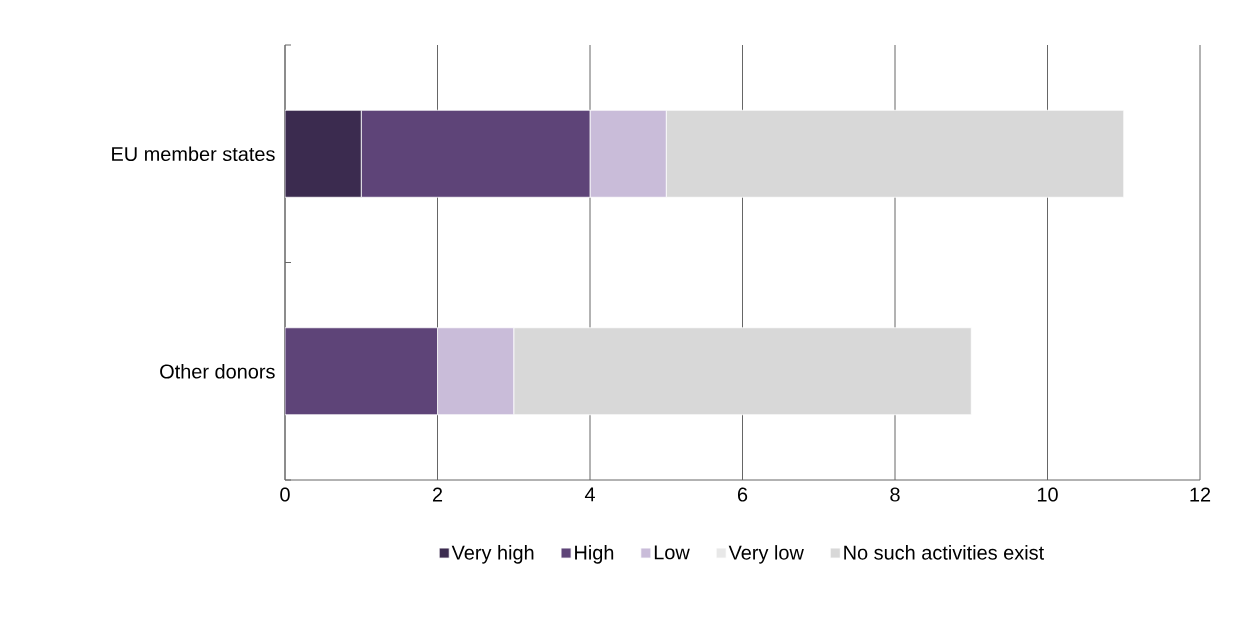 This screenshot has height=632, width=1243. I want to click on y-tick-label: Other donors, so click(217, 371).